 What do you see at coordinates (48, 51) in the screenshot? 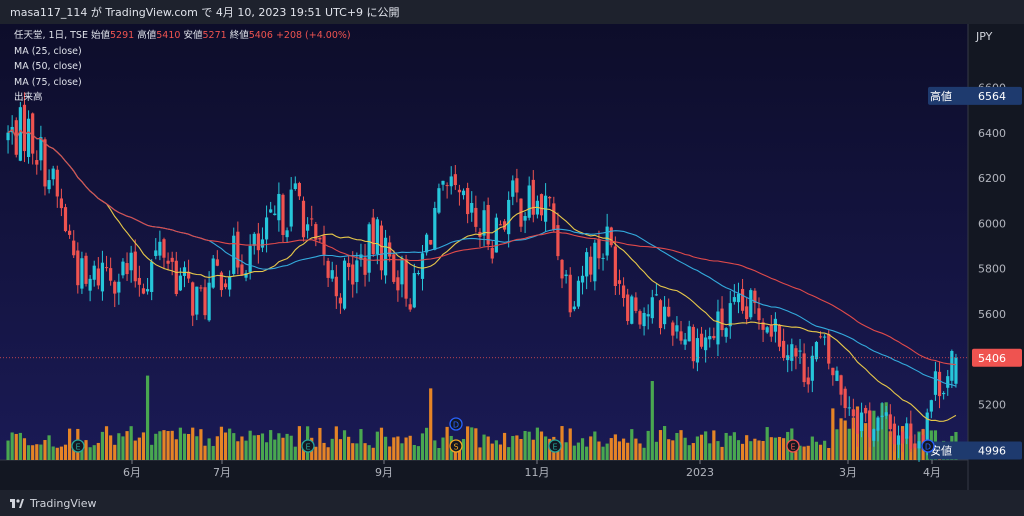
I see `ma25-legend-row: MA (25, close)` at bounding box center [48, 51].